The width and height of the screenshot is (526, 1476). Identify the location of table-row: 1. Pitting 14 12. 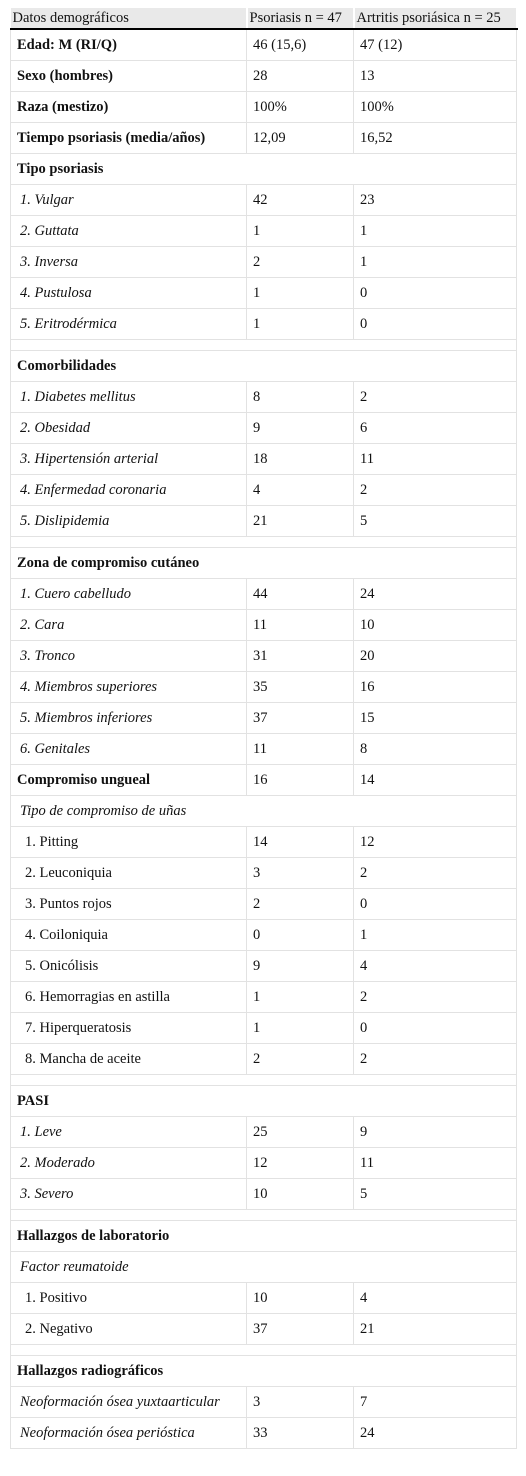
(263, 842).